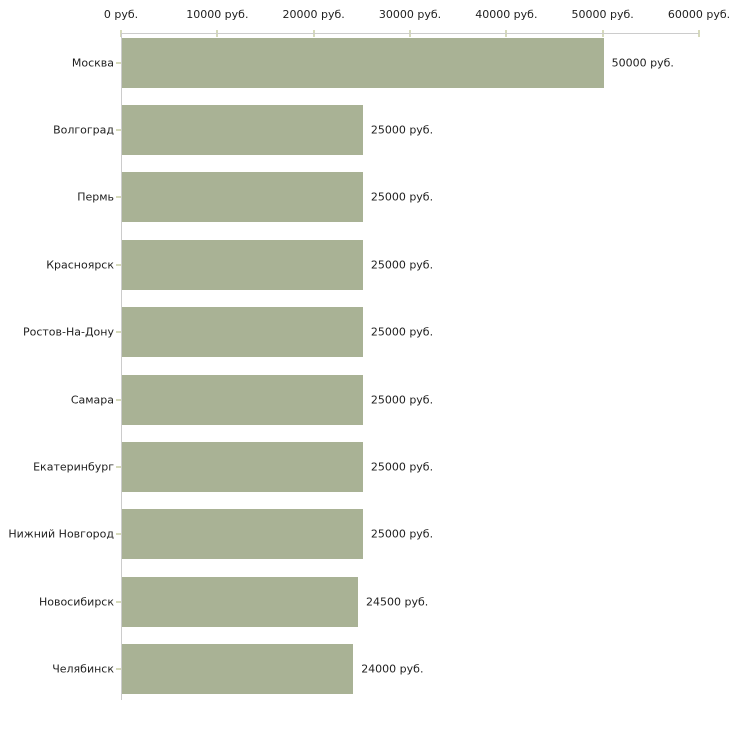 Image resolution: width=730 pixels, height=730 pixels. What do you see at coordinates (365, 534) in the screenshot?
I see `chart-row: Нижний Новгород 25000 руб.` at bounding box center [365, 534].